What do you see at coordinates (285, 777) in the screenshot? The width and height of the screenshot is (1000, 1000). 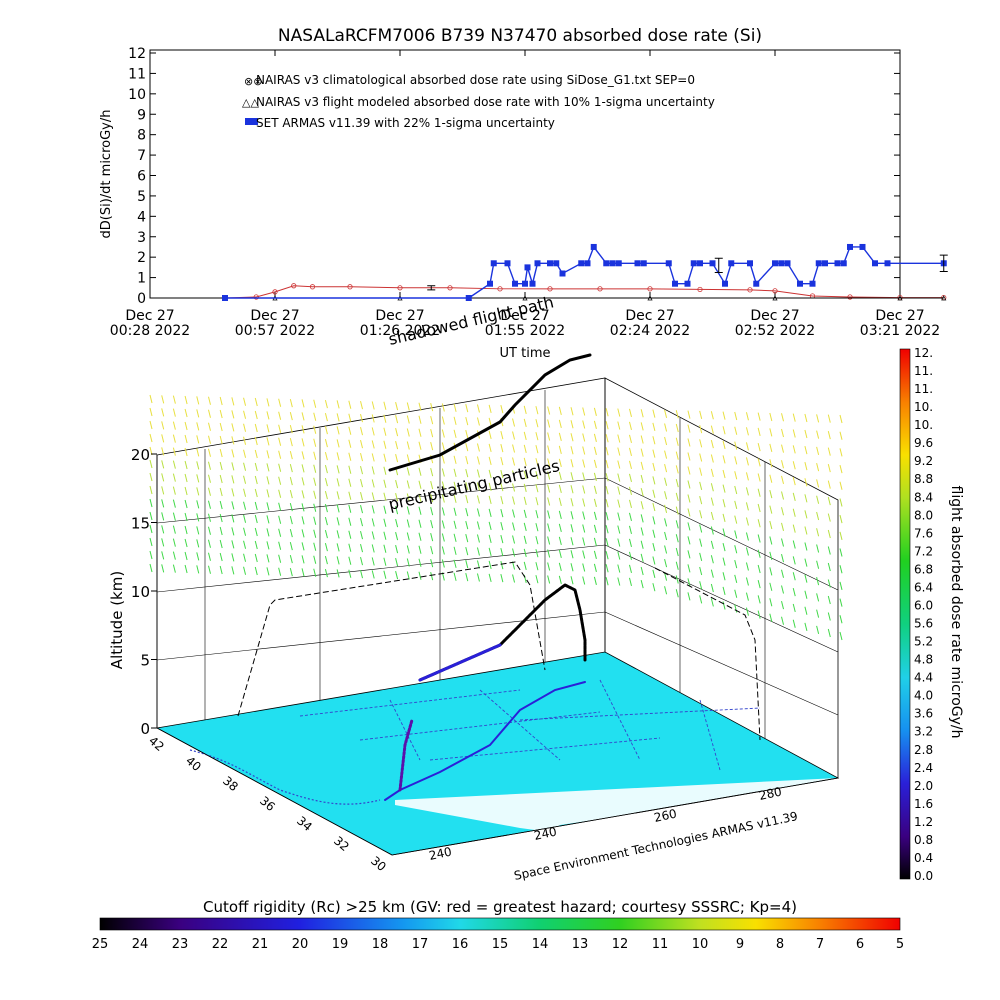 I see `coastline` at bounding box center [285, 777].